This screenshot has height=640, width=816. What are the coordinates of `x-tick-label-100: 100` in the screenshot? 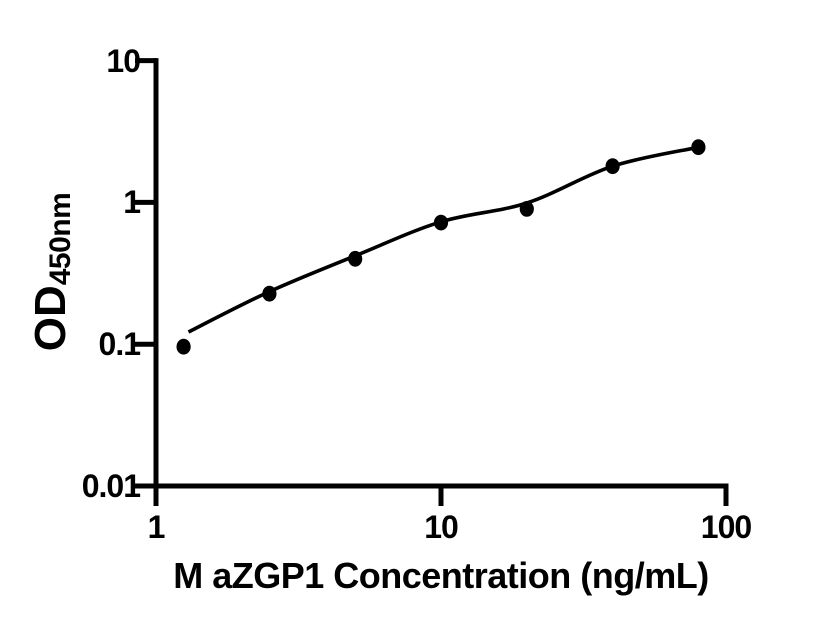 It's located at (726, 527).